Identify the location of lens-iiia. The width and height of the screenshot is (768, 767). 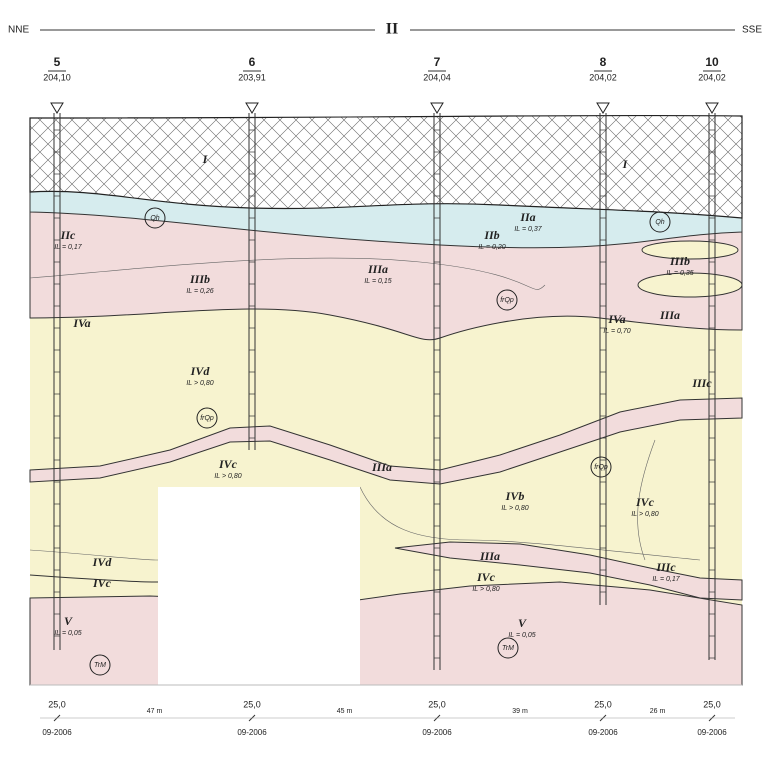
(386, 441).